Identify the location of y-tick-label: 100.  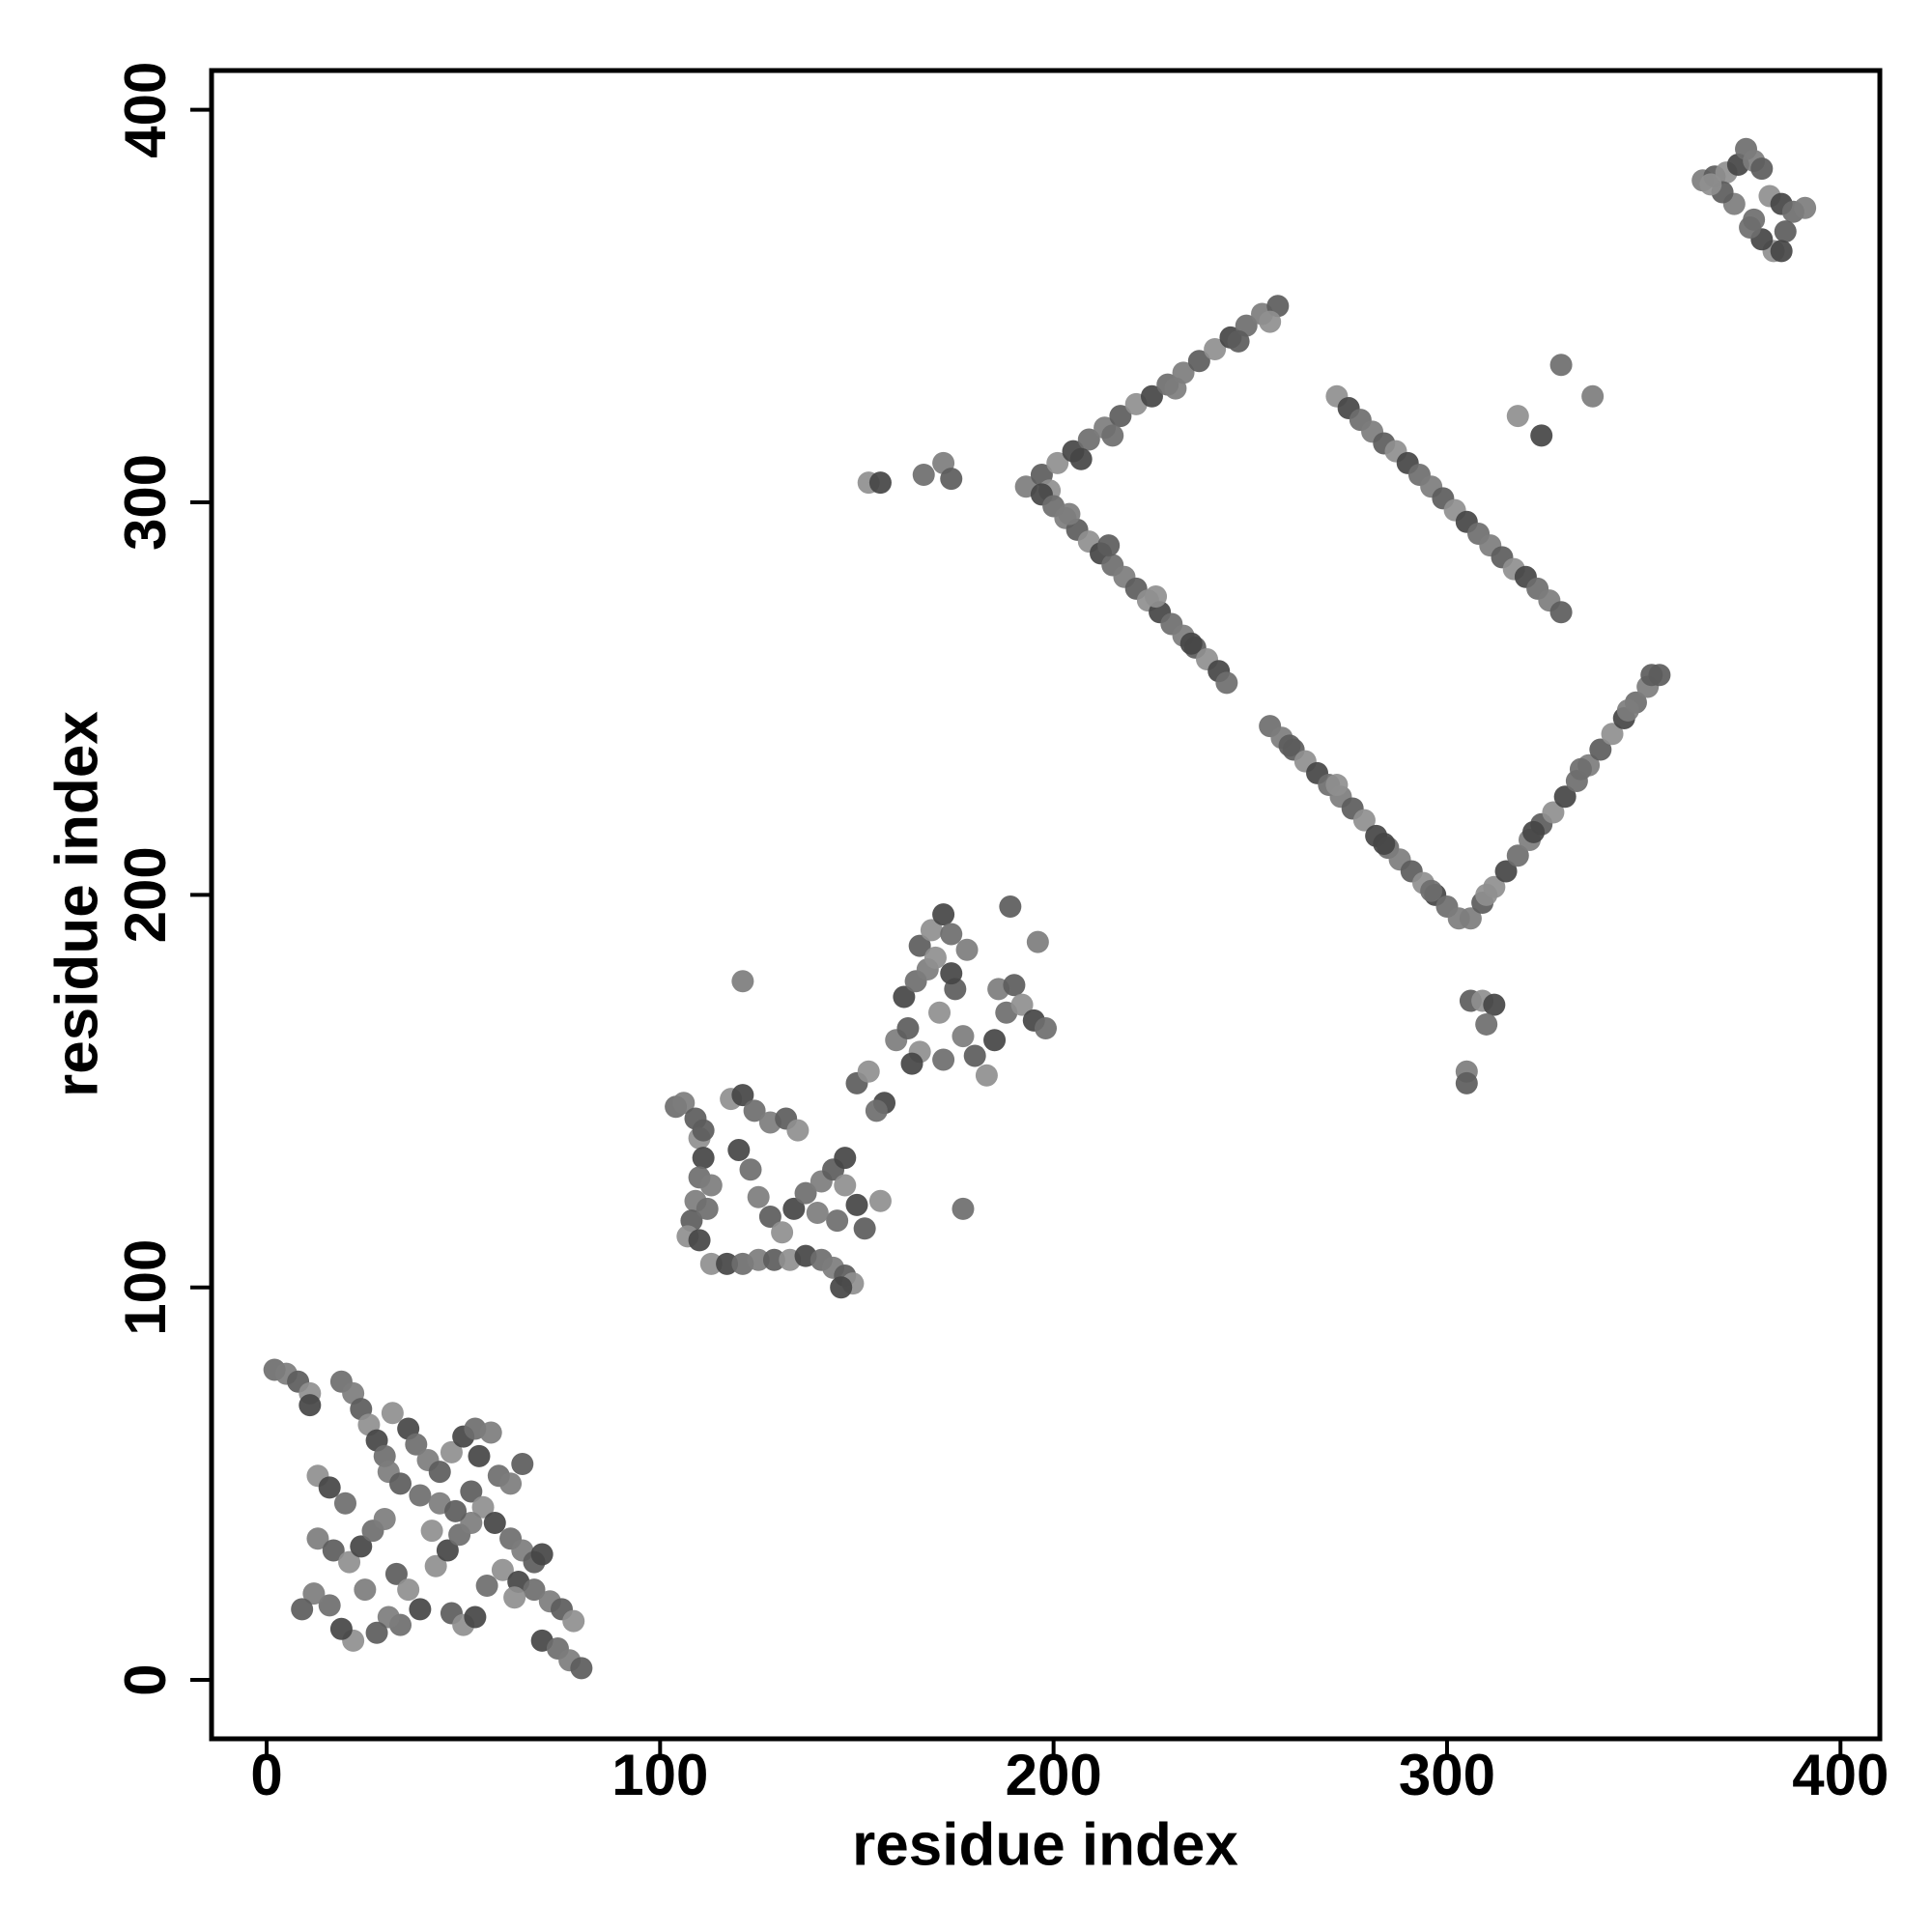
(145, 1287).